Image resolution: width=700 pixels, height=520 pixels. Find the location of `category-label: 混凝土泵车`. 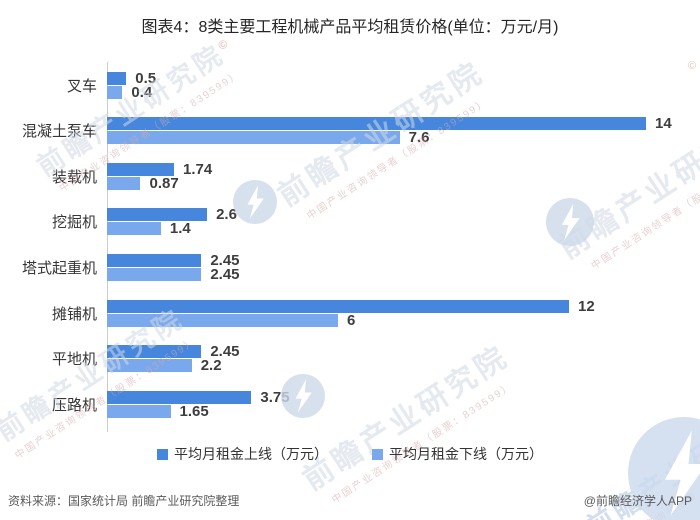

category-label: 混凝土泵车 is located at coordinates (59, 132).